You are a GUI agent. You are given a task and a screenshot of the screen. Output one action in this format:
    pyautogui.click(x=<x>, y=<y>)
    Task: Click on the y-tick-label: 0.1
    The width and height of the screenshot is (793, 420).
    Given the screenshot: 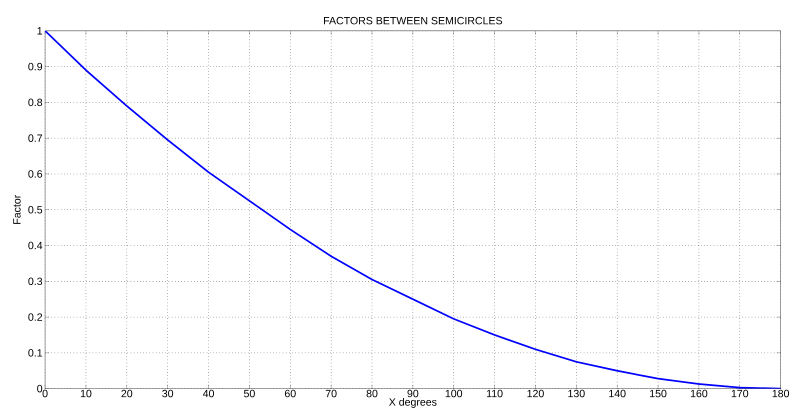 What is the action you would take?
    pyautogui.click(x=35, y=352)
    